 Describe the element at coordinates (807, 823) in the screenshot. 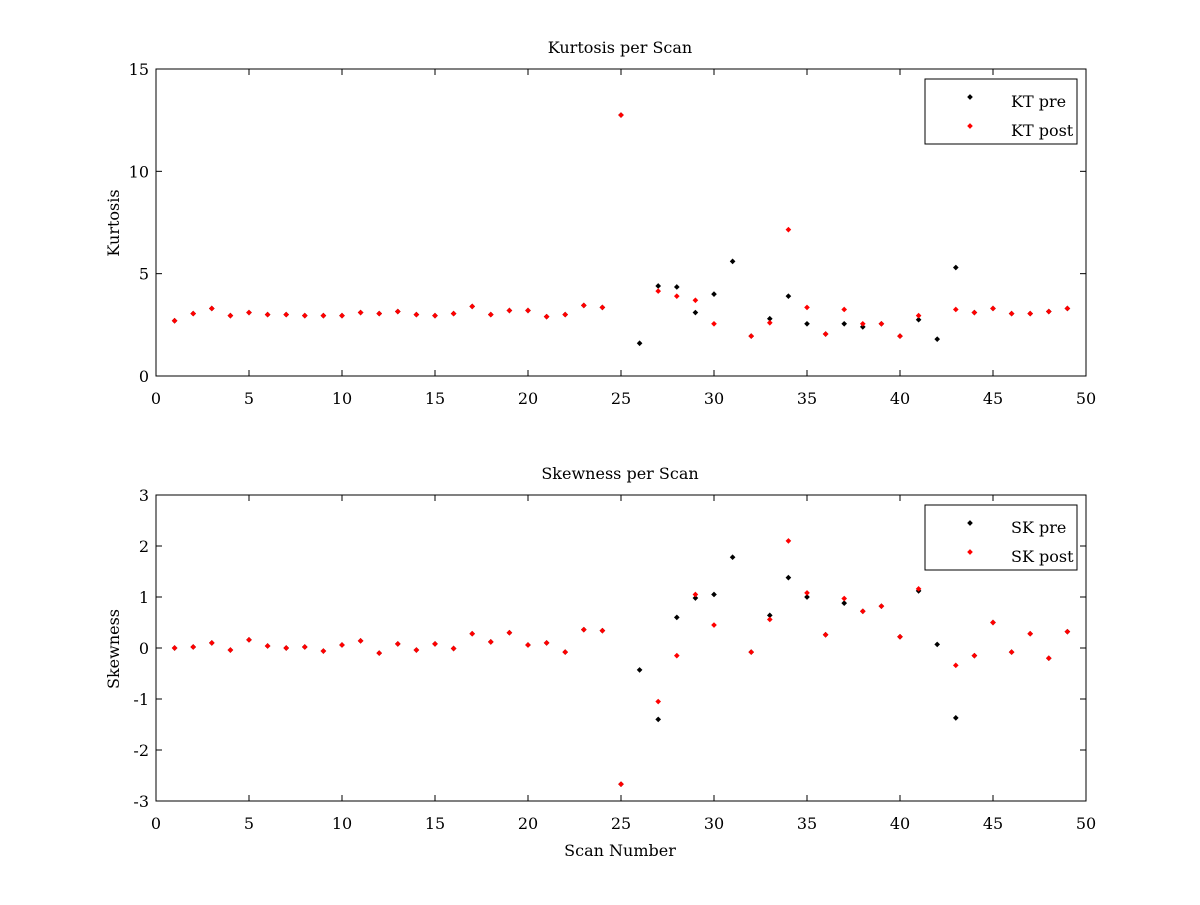

I see `skewness-x-tick-label: 35` at that location.